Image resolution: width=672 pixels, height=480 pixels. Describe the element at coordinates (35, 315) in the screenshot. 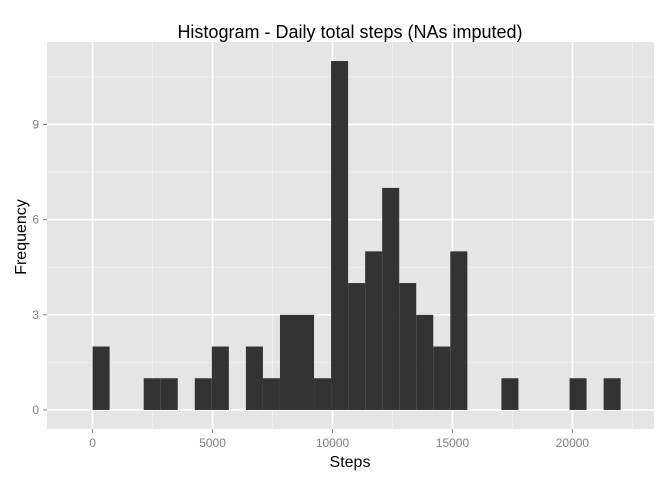

I see `y-tick-label: 3` at that location.